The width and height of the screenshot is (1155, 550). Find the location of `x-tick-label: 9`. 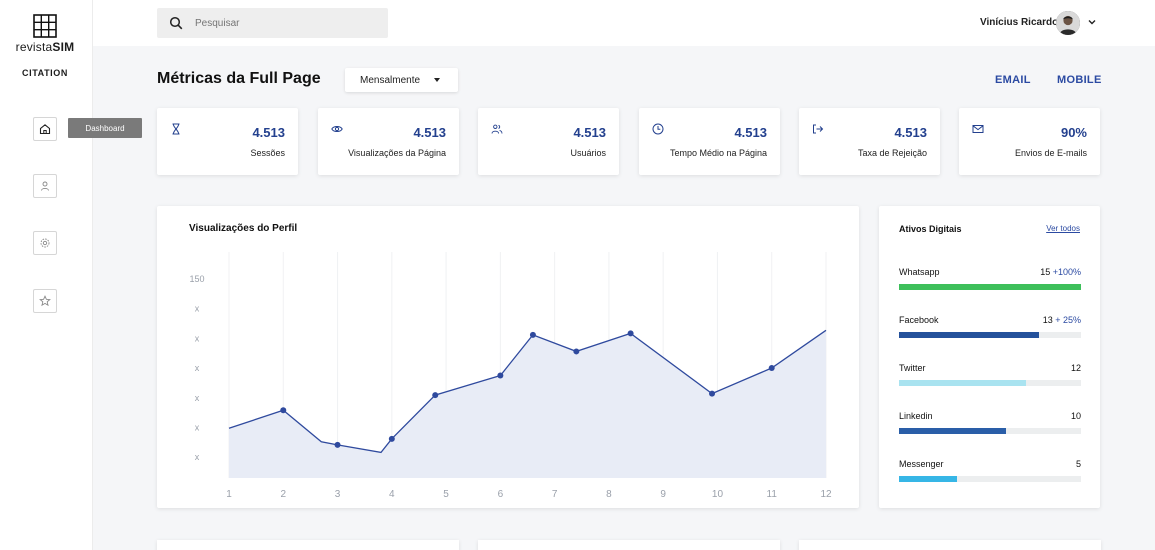

x-tick-label: 9 is located at coordinates (663, 494).